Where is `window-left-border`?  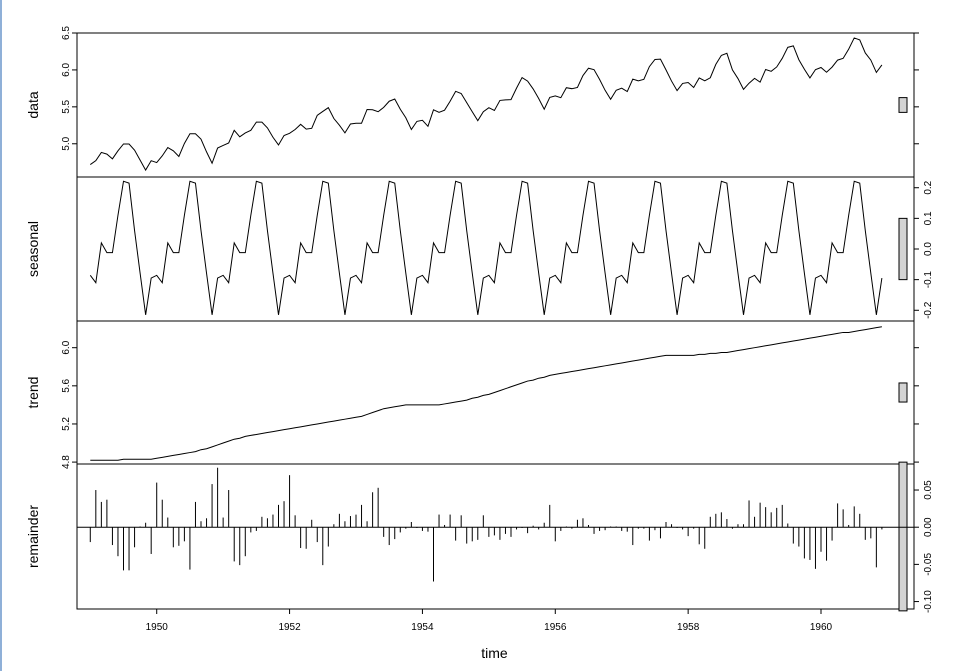 window-left-border is located at coordinates (1, 335).